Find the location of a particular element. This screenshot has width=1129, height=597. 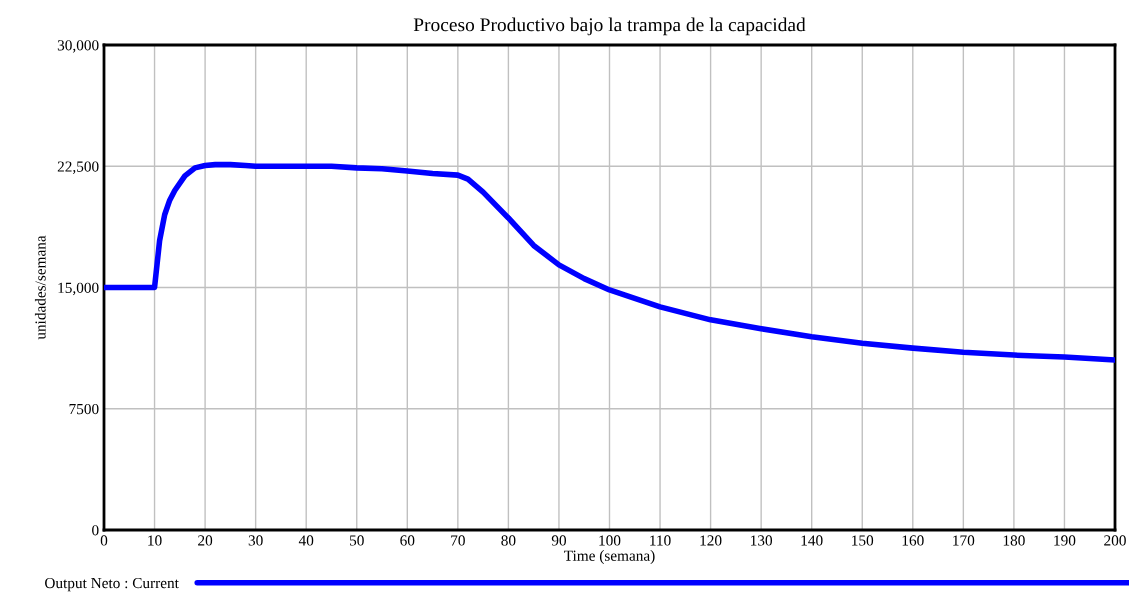

x-tick-label: 160 is located at coordinates (913, 540).